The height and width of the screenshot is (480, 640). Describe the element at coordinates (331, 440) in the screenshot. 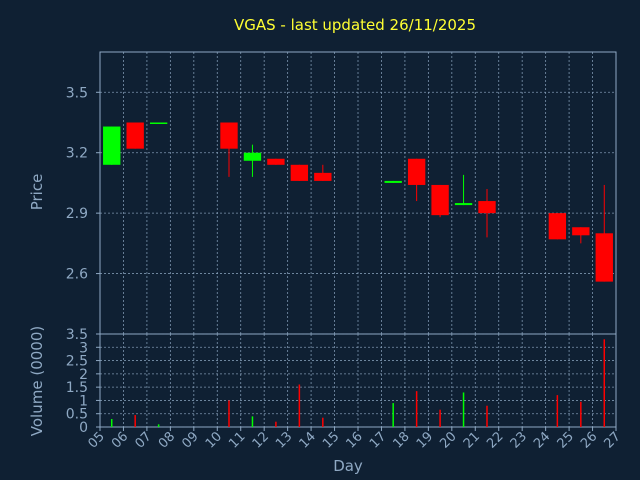

I see `x-tick-label: 15` at that location.